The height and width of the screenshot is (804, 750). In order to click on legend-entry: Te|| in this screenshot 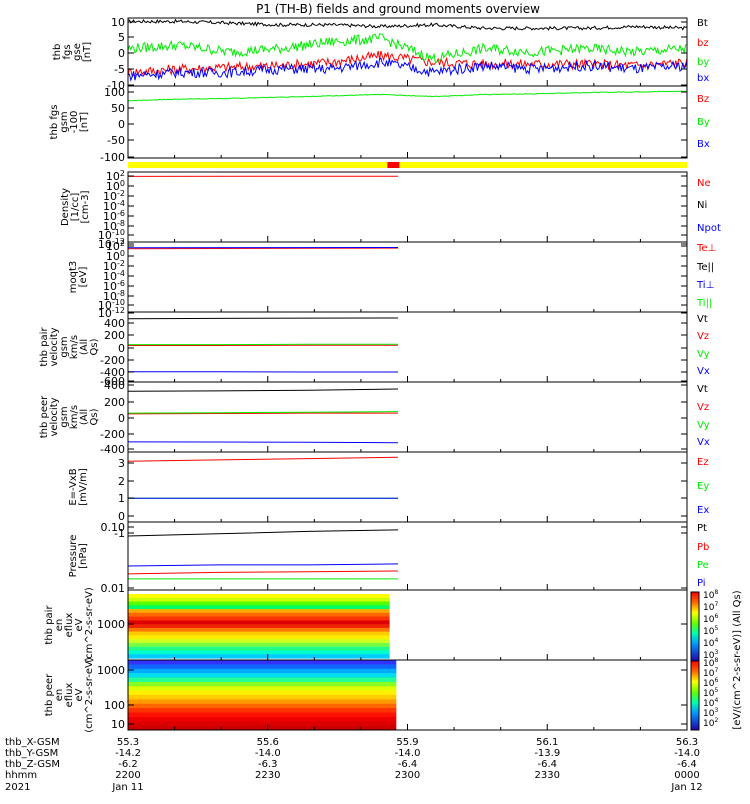, I will do `click(705, 267)`.